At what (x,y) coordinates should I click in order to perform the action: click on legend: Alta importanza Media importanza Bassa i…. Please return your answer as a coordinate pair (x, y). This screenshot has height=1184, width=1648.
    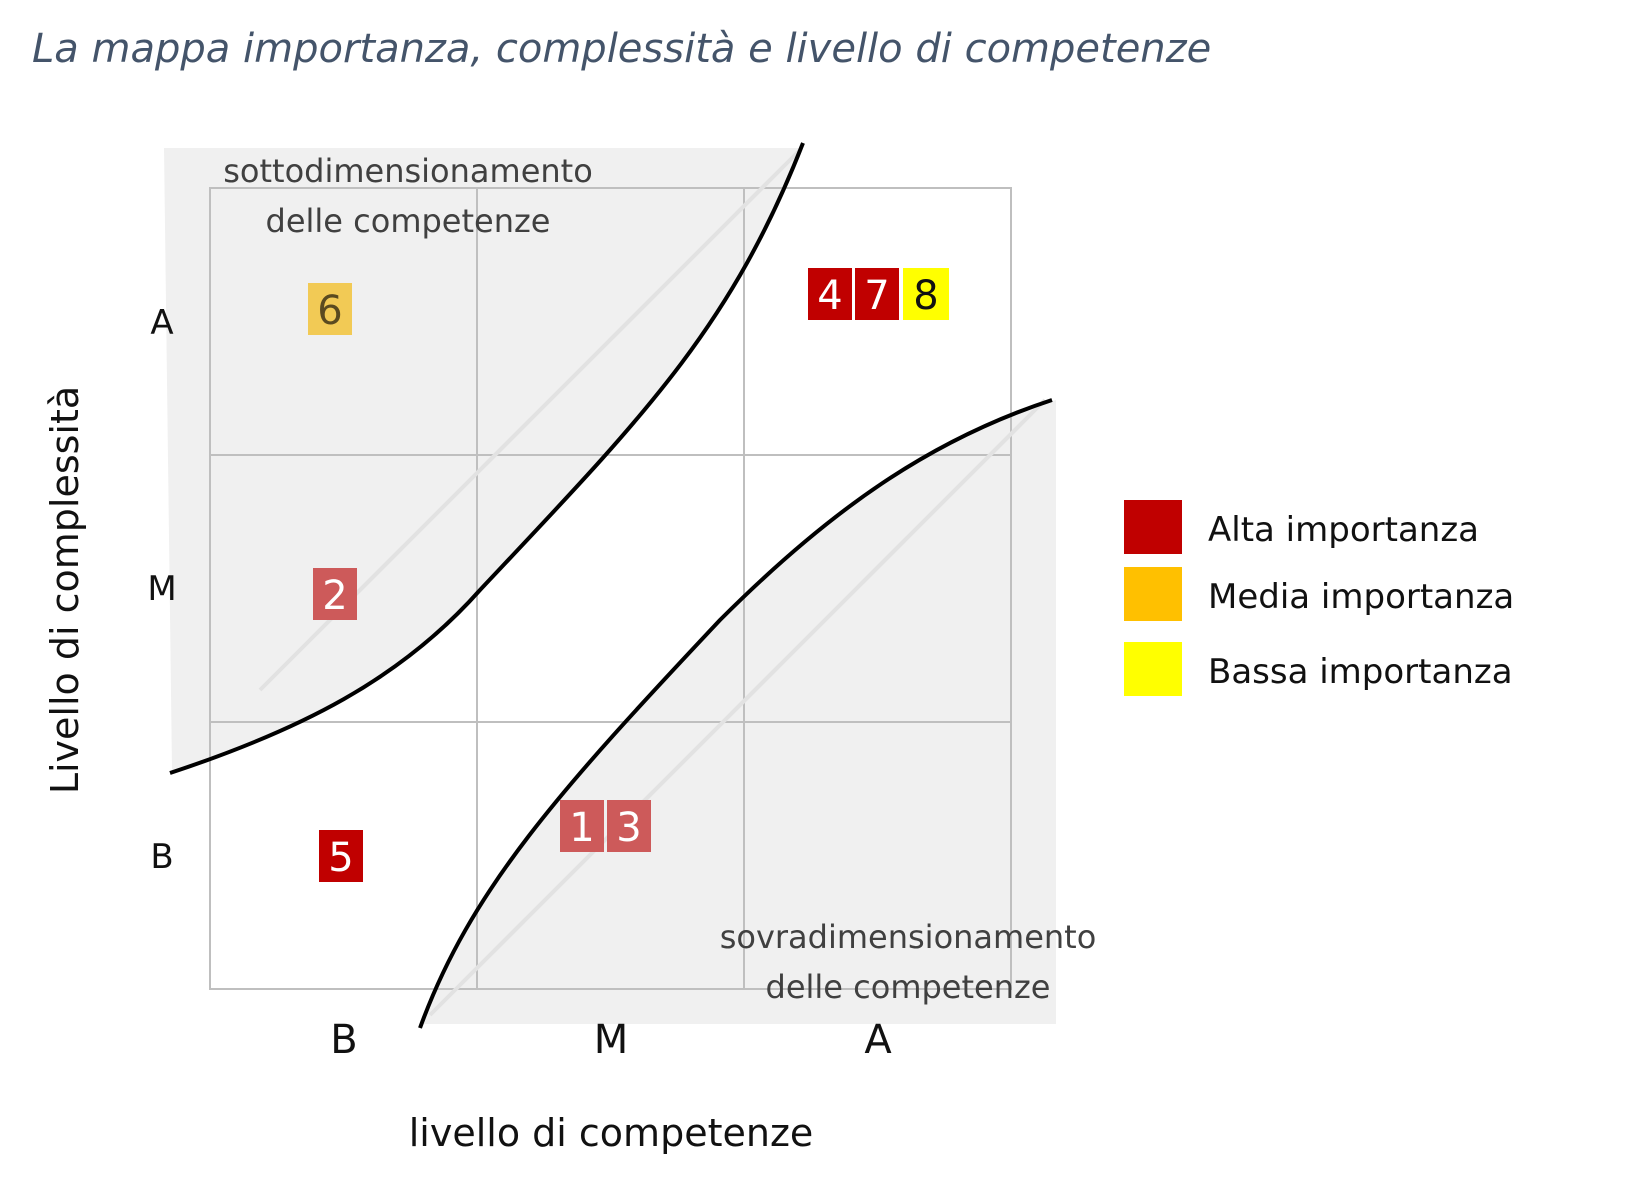
    Looking at the image, I should click on (1319, 598).